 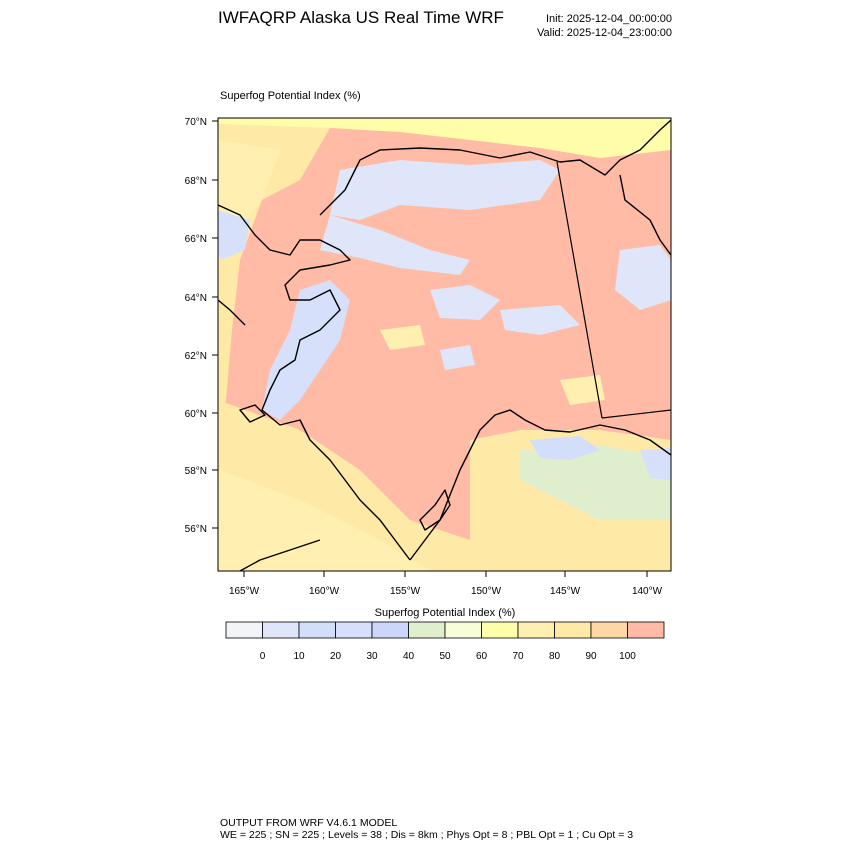 What do you see at coordinates (244, 591) in the screenshot?
I see `lon-label-165: 165°W` at bounding box center [244, 591].